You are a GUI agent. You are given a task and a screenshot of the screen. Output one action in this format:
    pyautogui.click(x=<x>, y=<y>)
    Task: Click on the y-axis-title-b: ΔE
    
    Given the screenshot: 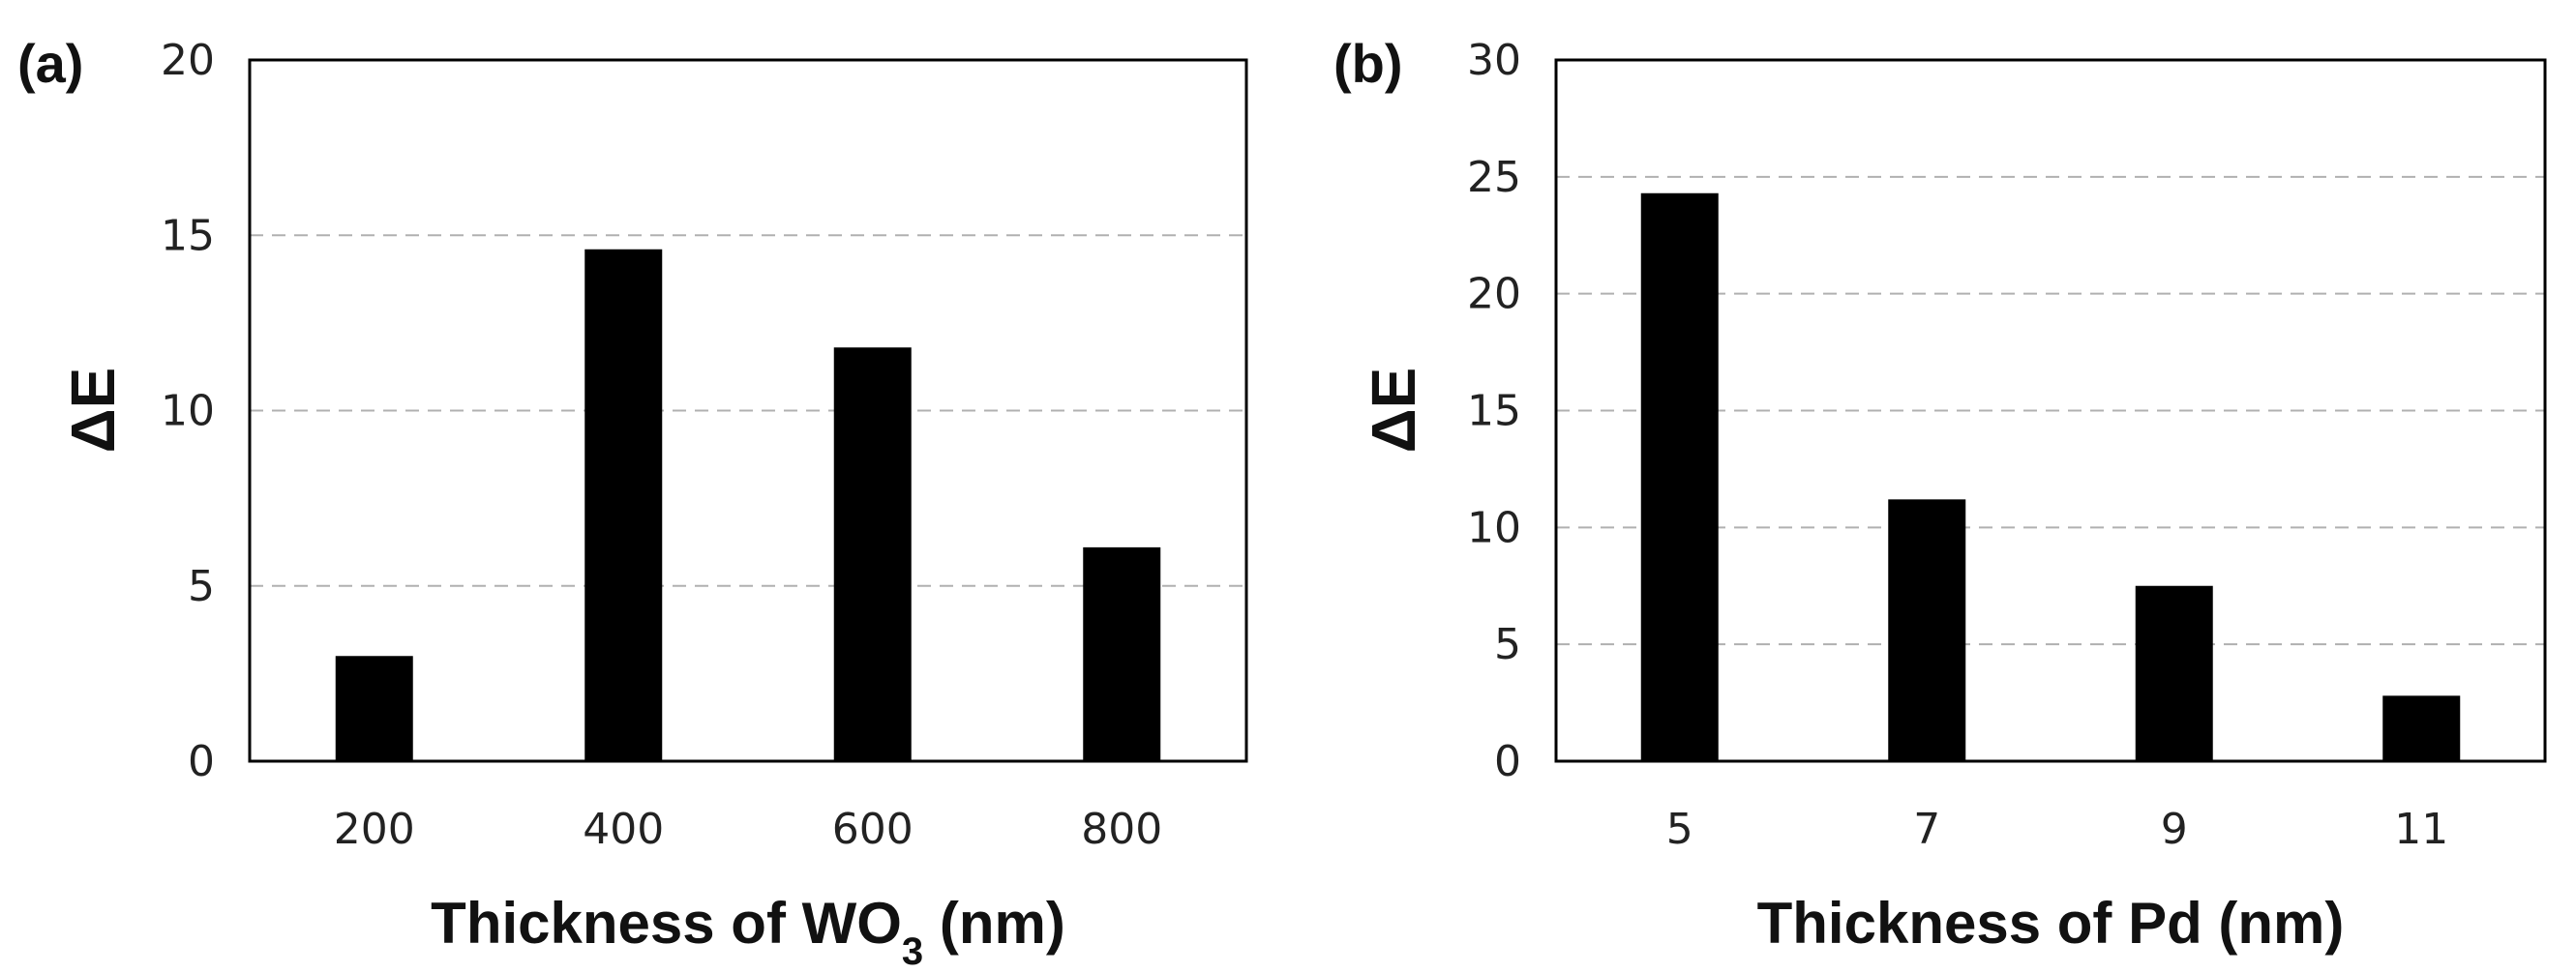 What is the action you would take?
    pyautogui.click(x=1393, y=411)
    